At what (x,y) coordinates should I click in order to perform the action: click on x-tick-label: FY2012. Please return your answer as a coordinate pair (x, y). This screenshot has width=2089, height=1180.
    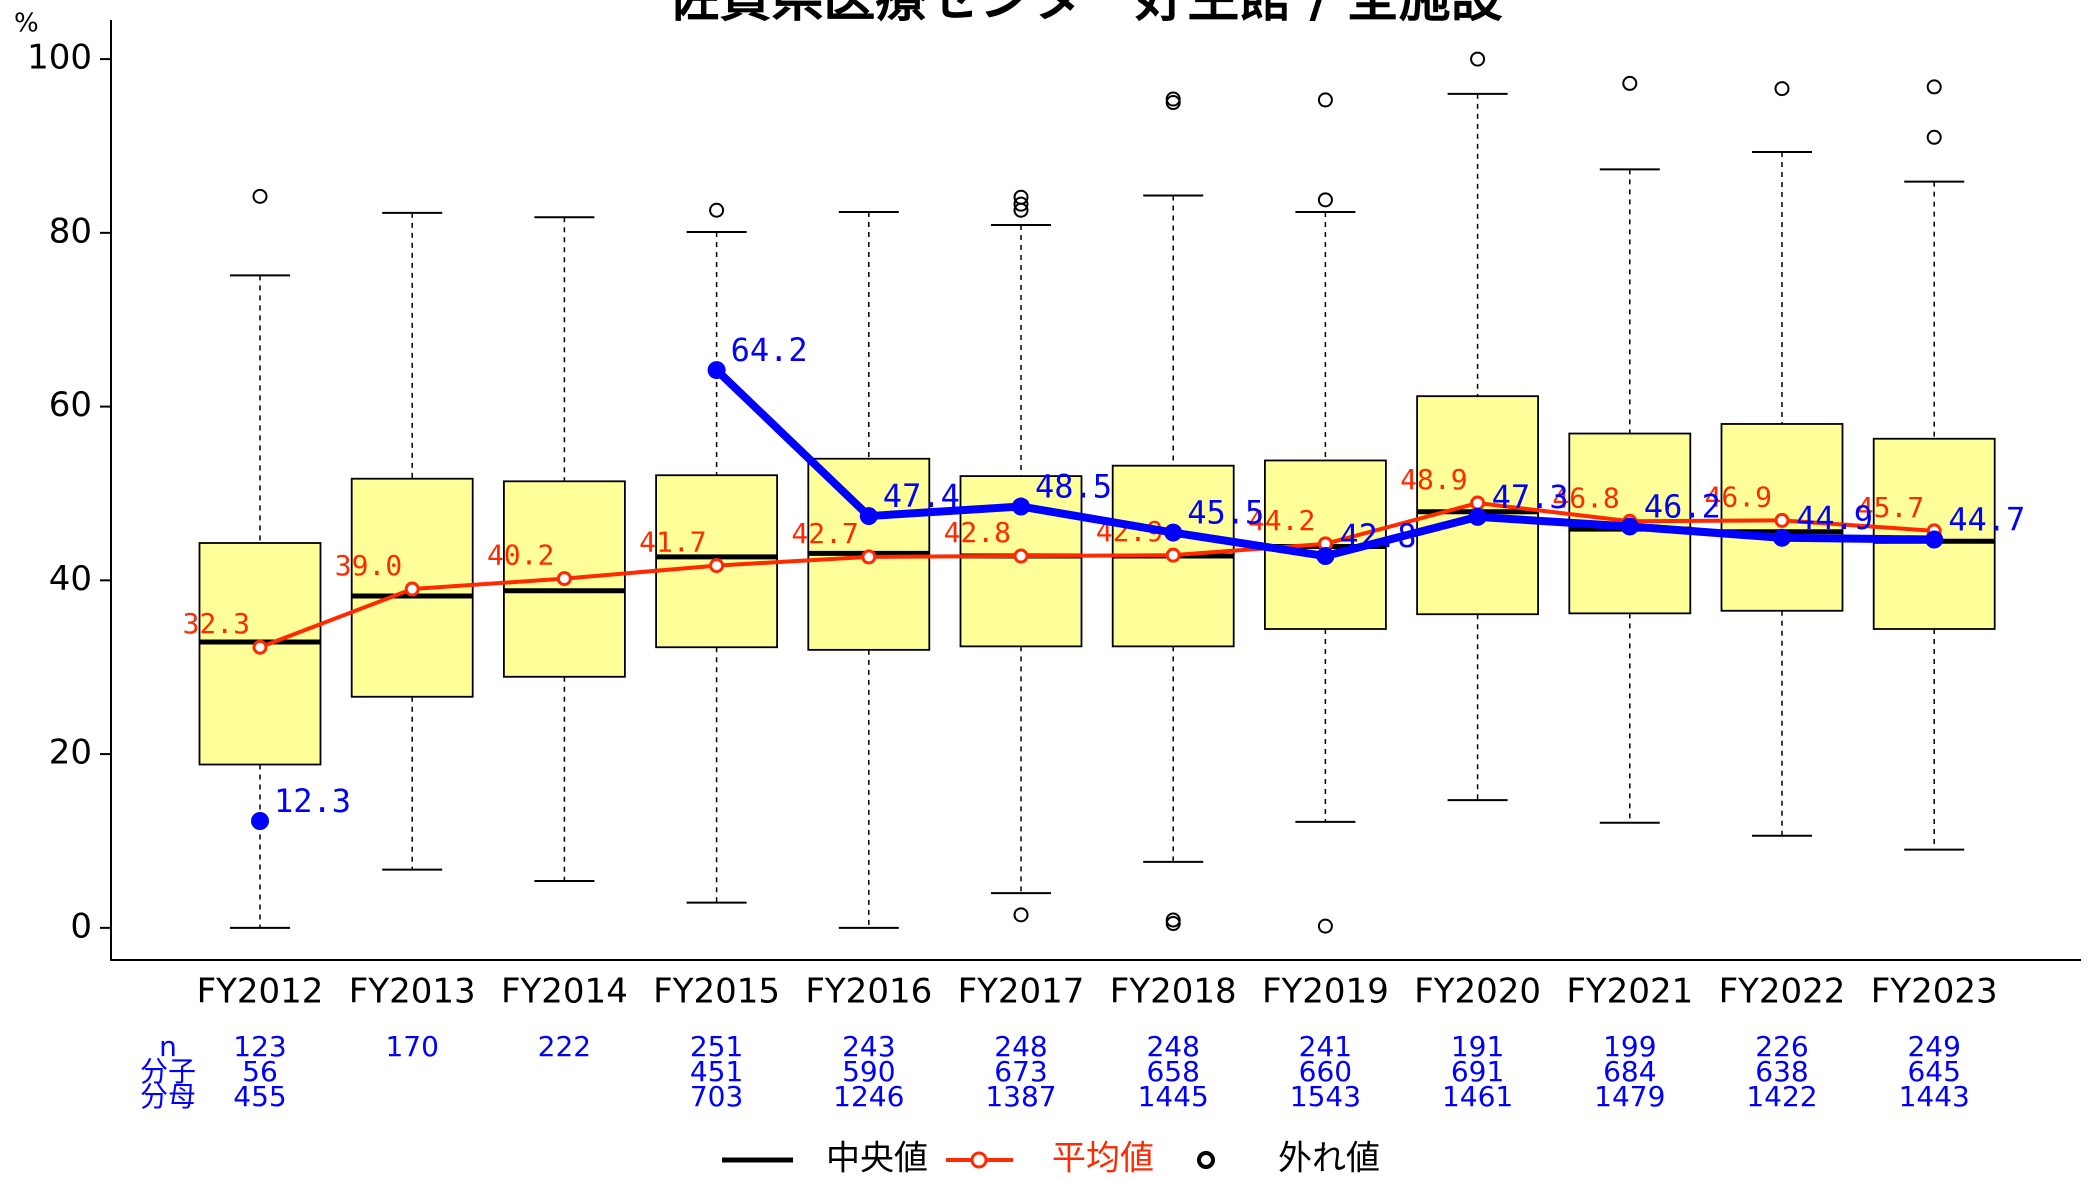
    Looking at the image, I should click on (260, 992).